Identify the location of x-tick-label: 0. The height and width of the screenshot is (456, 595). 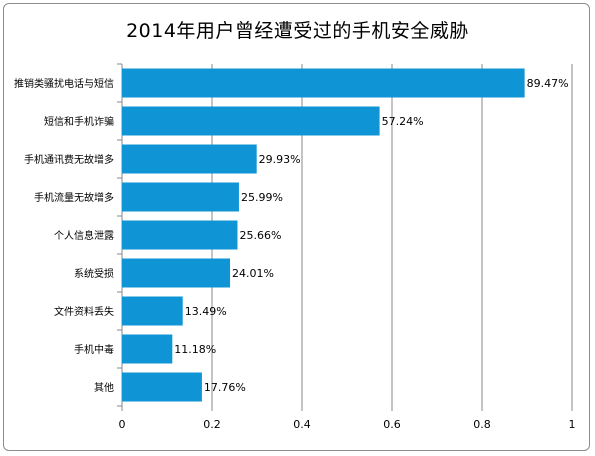
(122, 424).